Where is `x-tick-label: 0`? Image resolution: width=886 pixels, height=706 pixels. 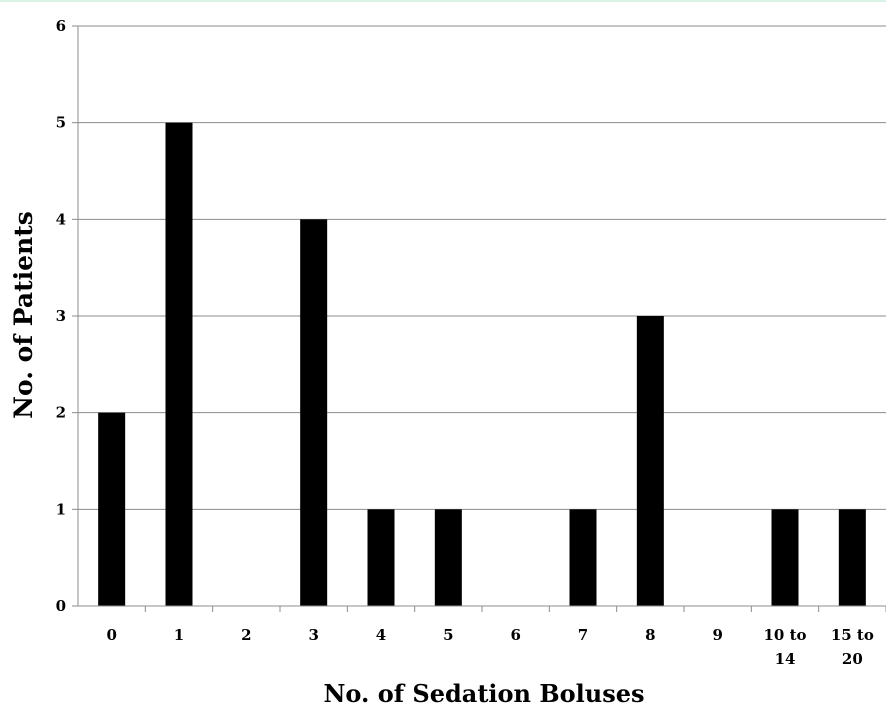
x-tick-label: 0 is located at coordinates (111, 635).